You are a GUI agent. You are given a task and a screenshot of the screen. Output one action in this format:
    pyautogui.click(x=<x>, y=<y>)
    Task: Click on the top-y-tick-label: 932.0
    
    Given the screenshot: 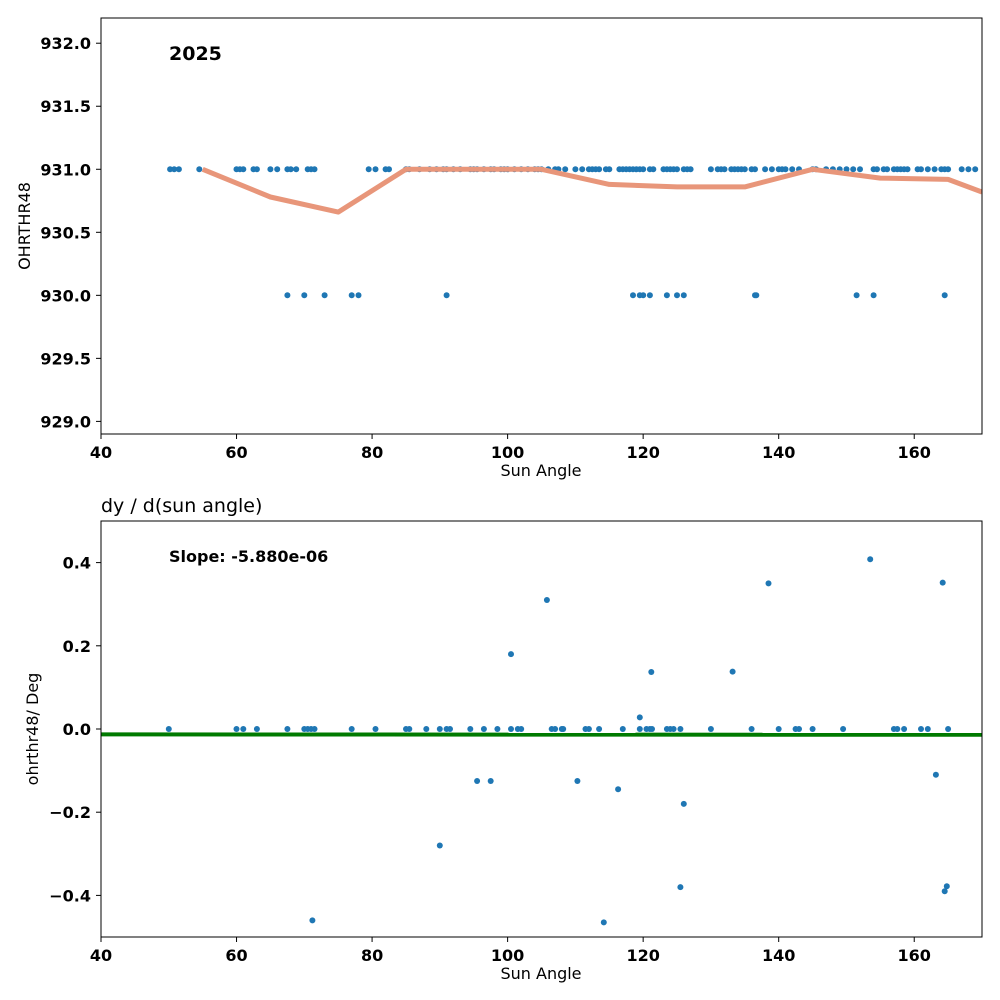 What is the action you would take?
    pyautogui.click(x=65, y=43)
    